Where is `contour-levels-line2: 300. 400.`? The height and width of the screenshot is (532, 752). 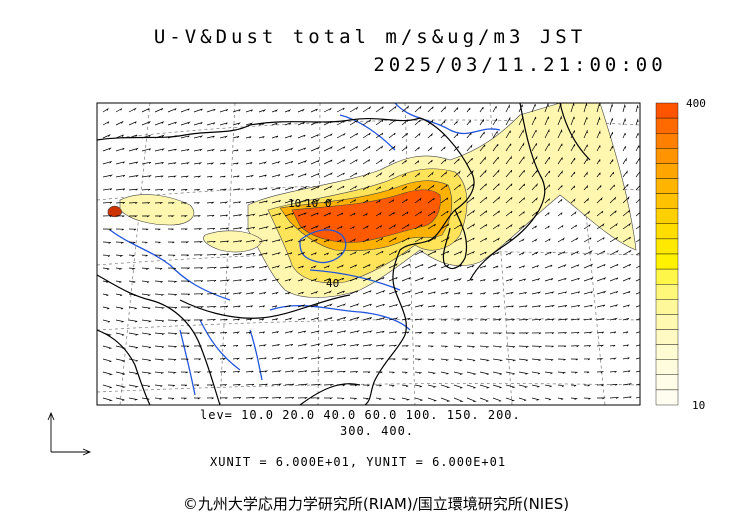
contour-levels-line2: 300. 400. is located at coordinates (377, 431).